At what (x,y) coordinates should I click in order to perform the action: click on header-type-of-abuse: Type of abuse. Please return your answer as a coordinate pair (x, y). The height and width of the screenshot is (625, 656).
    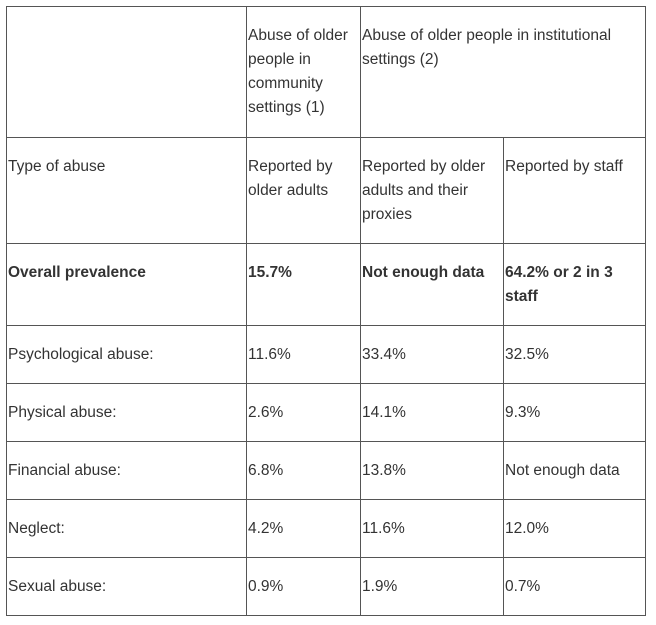
    Looking at the image, I should click on (126, 190).